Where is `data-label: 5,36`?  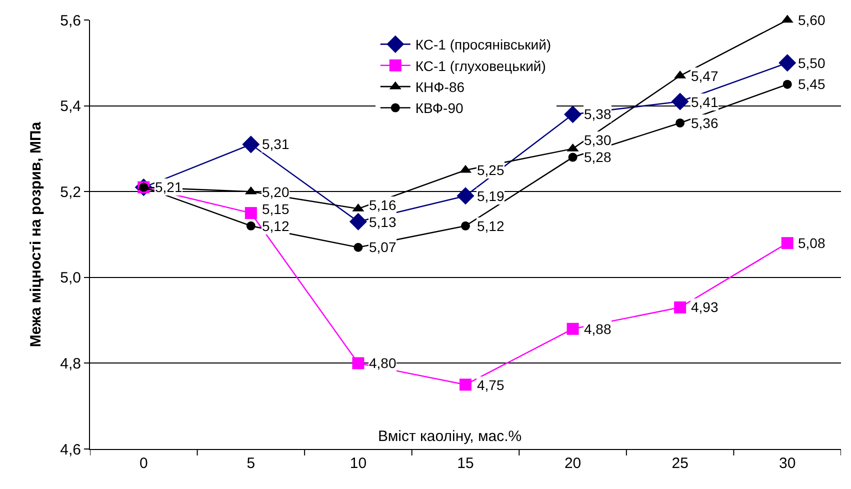
data-label: 5,36 is located at coordinates (704, 123).